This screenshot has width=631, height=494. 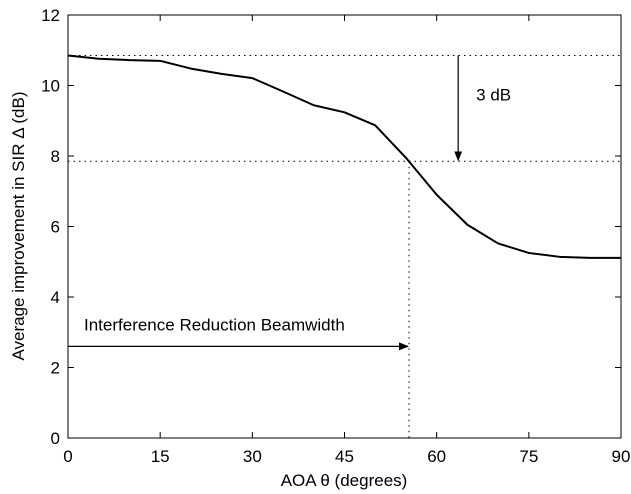 I want to click on y-tick-label-4: 4, so click(x=55, y=297).